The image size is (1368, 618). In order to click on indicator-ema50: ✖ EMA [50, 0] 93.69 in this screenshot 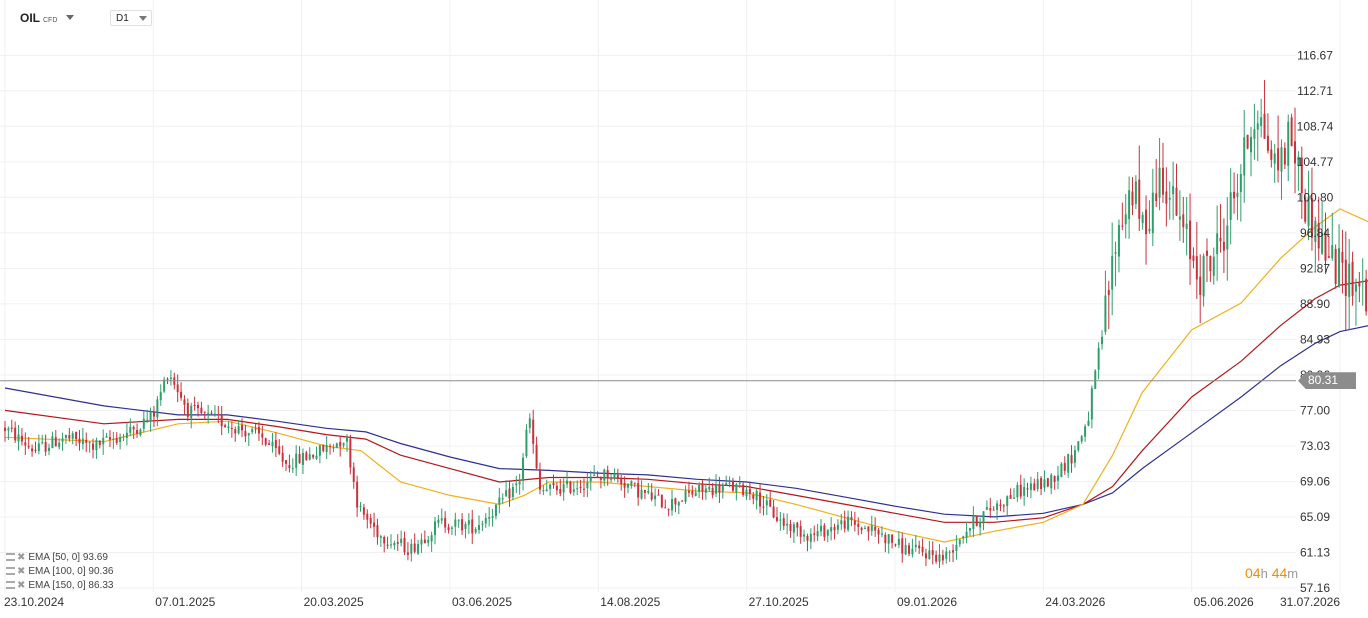, I will do `click(57, 557)`.